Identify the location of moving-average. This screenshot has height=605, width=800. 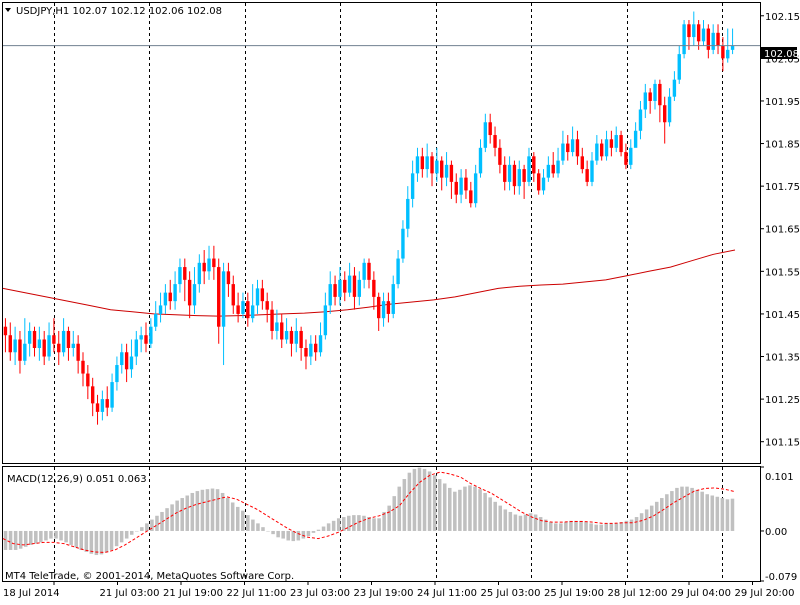
(369, 283).